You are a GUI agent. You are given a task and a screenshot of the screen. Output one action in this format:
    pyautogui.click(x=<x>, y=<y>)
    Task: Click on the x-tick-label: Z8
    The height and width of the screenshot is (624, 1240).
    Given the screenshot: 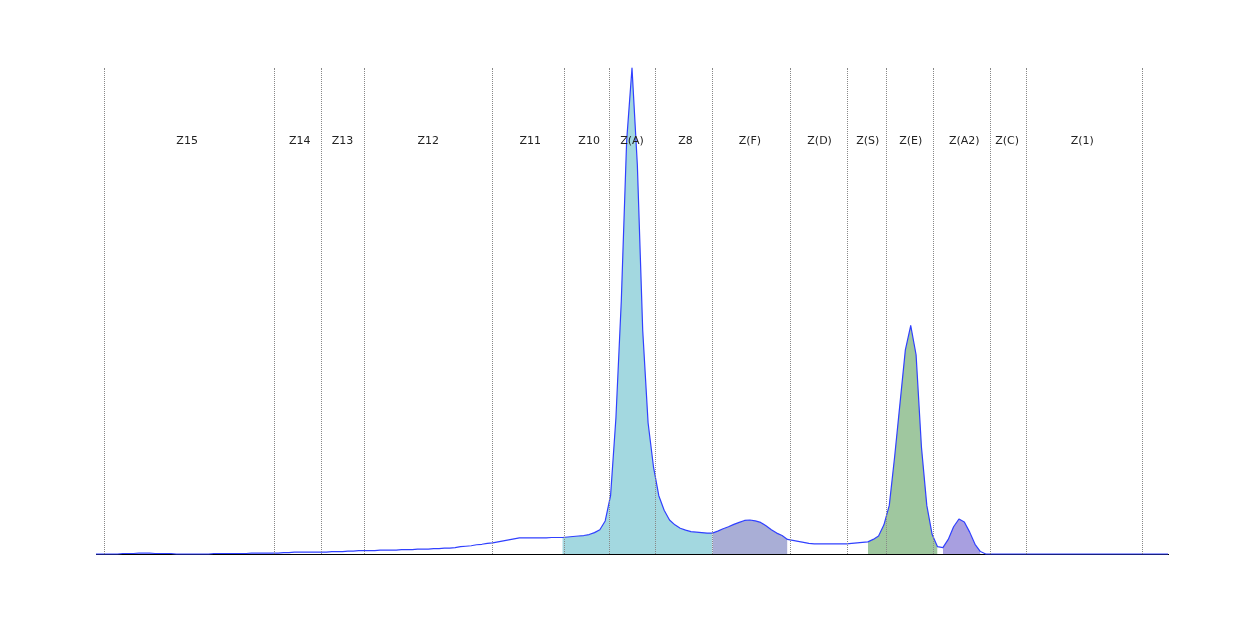 What is the action you would take?
    pyautogui.click(x=685, y=140)
    